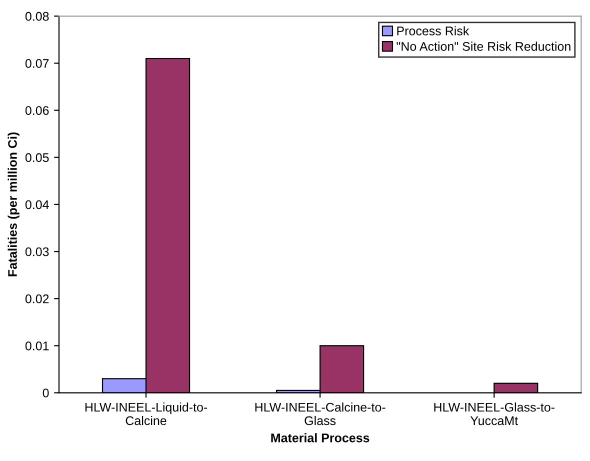 The image size is (590, 461). What do you see at coordinates (37, 110) in the screenshot?
I see `y-tick-label: 0.06` at bounding box center [37, 110].